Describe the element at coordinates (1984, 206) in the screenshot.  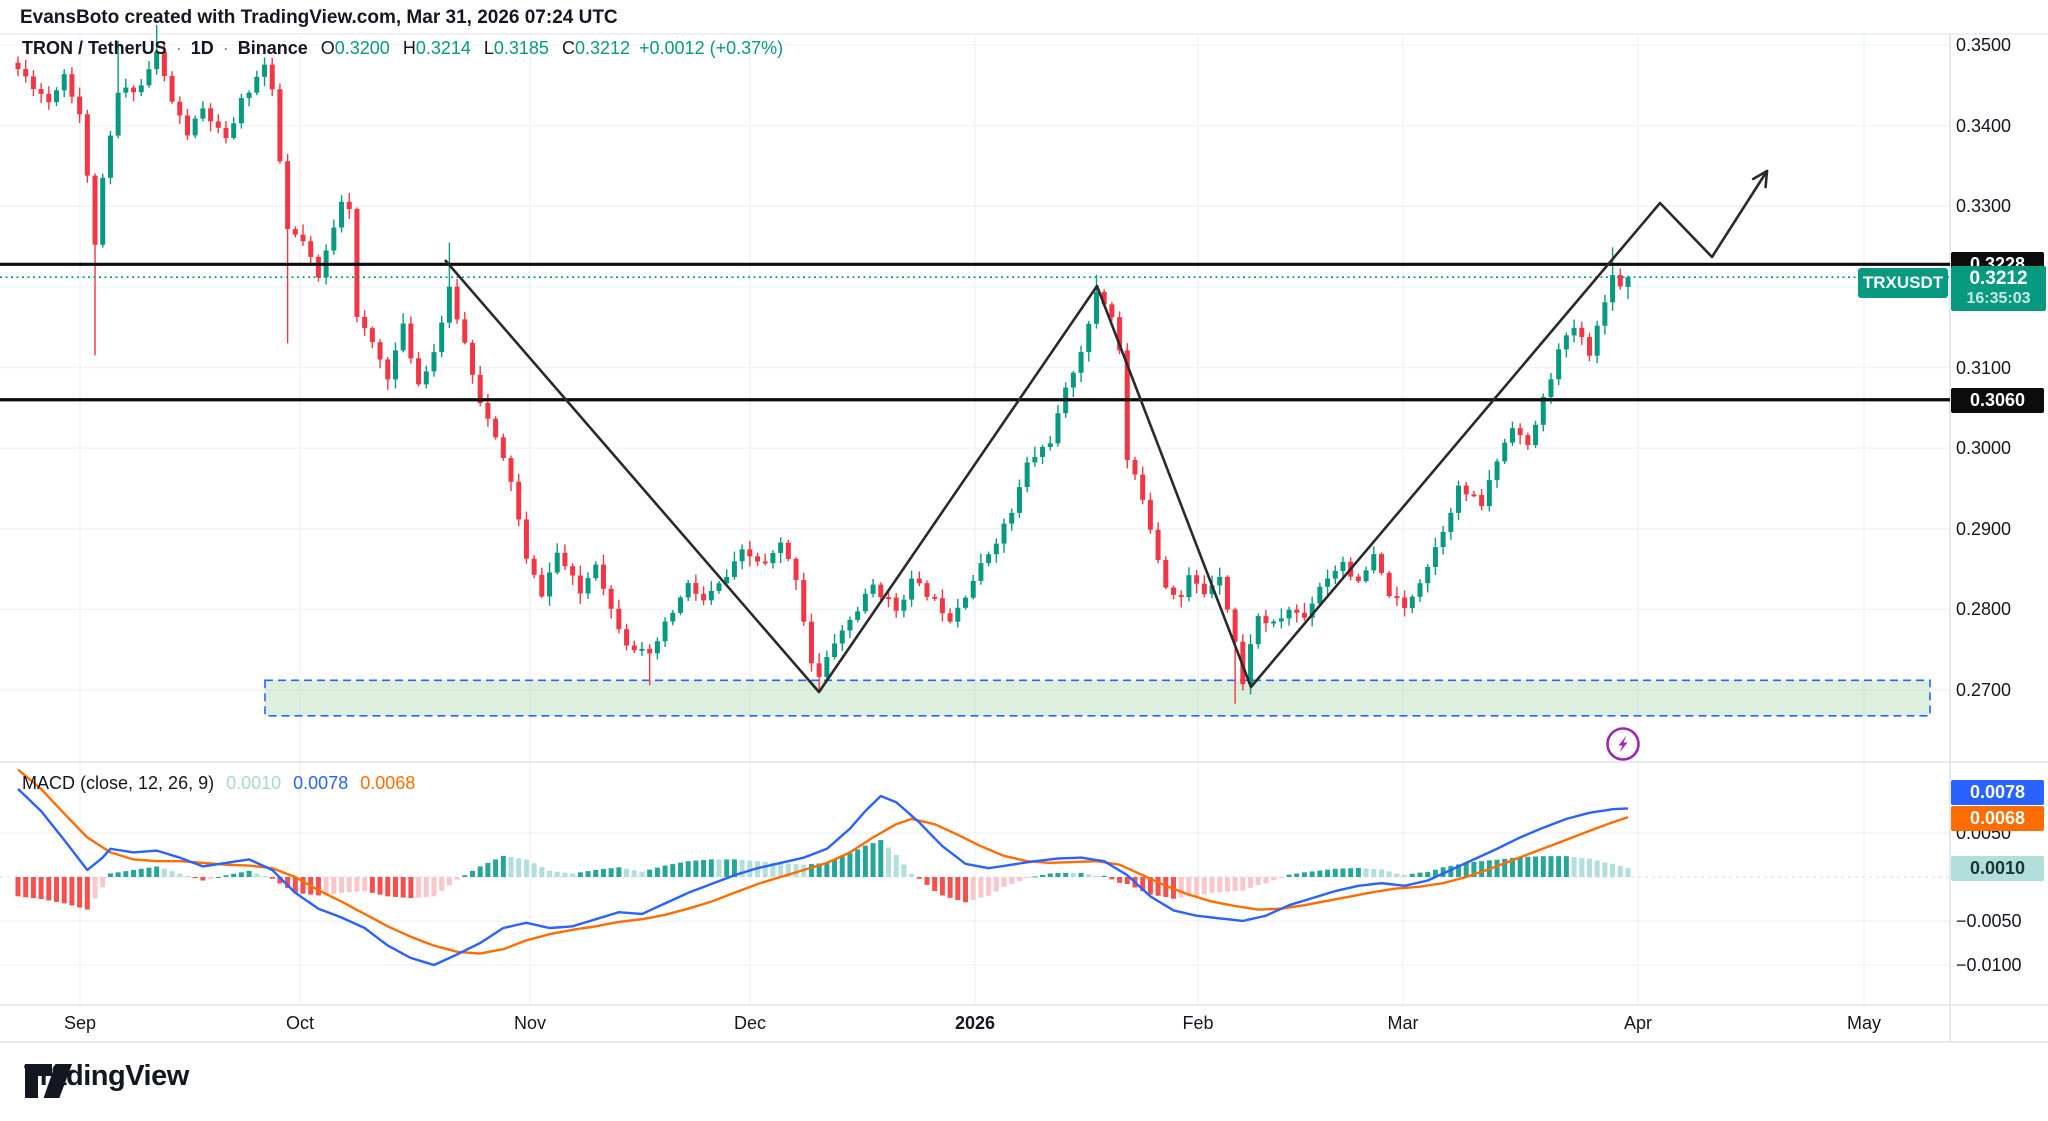
I see `price-axis-label: 0.3300` at that location.